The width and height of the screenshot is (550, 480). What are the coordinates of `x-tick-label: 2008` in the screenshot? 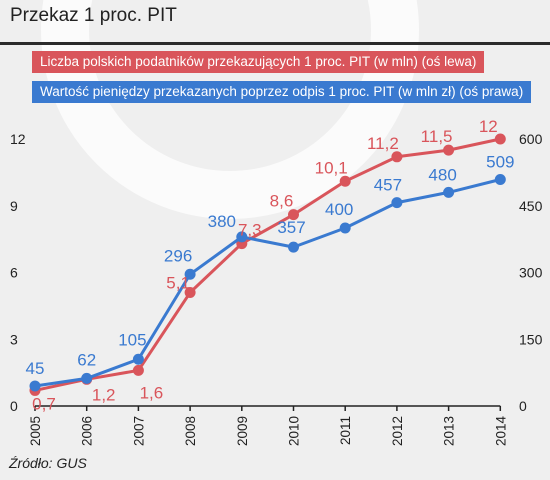 It's located at (190, 431).